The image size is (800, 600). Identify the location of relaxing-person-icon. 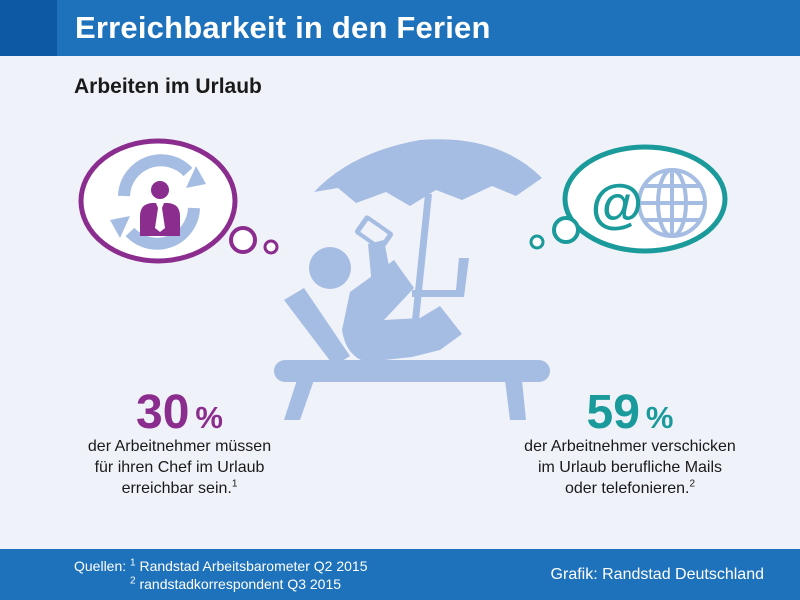
(385, 301).